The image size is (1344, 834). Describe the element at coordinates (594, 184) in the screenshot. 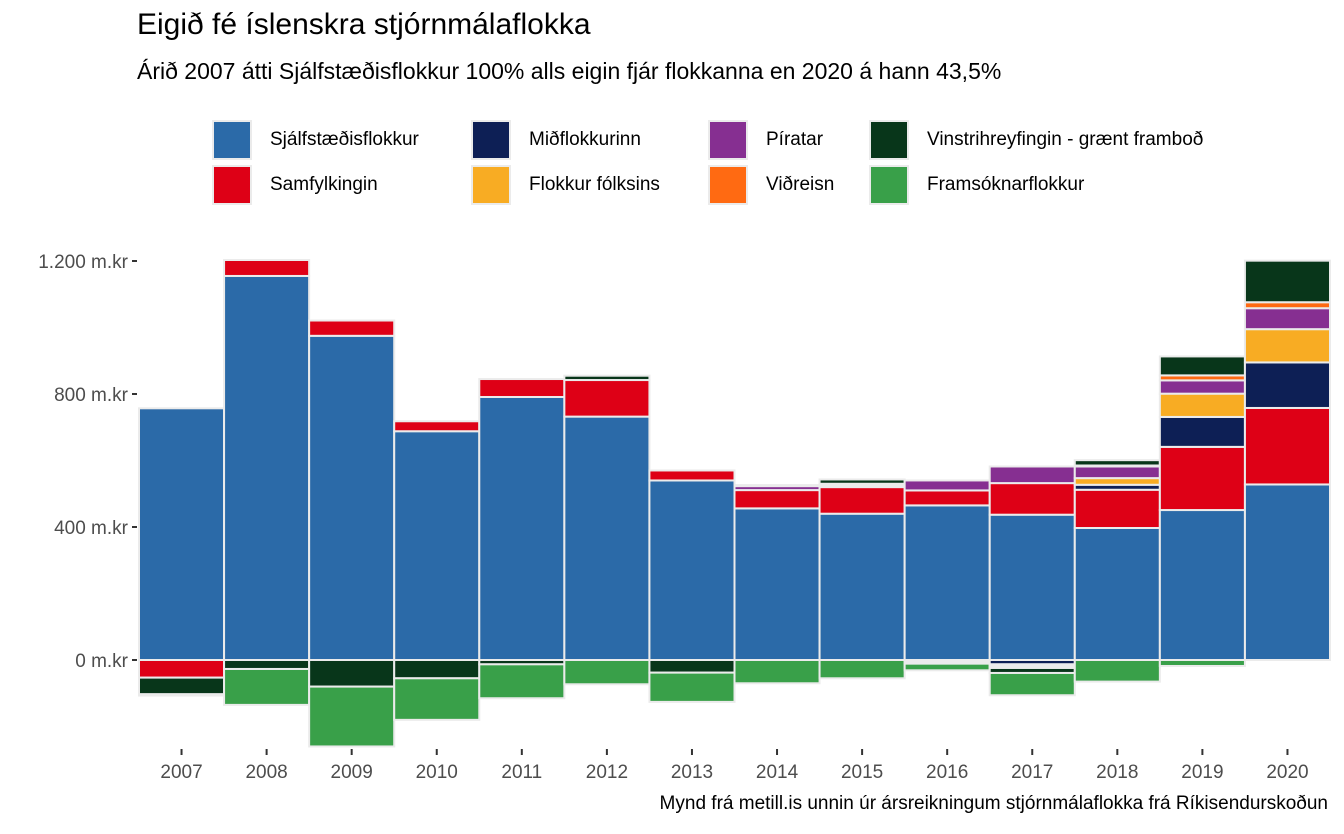

I see `legend-label-flokkur-folksins: Flokkur fólksins` at that location.